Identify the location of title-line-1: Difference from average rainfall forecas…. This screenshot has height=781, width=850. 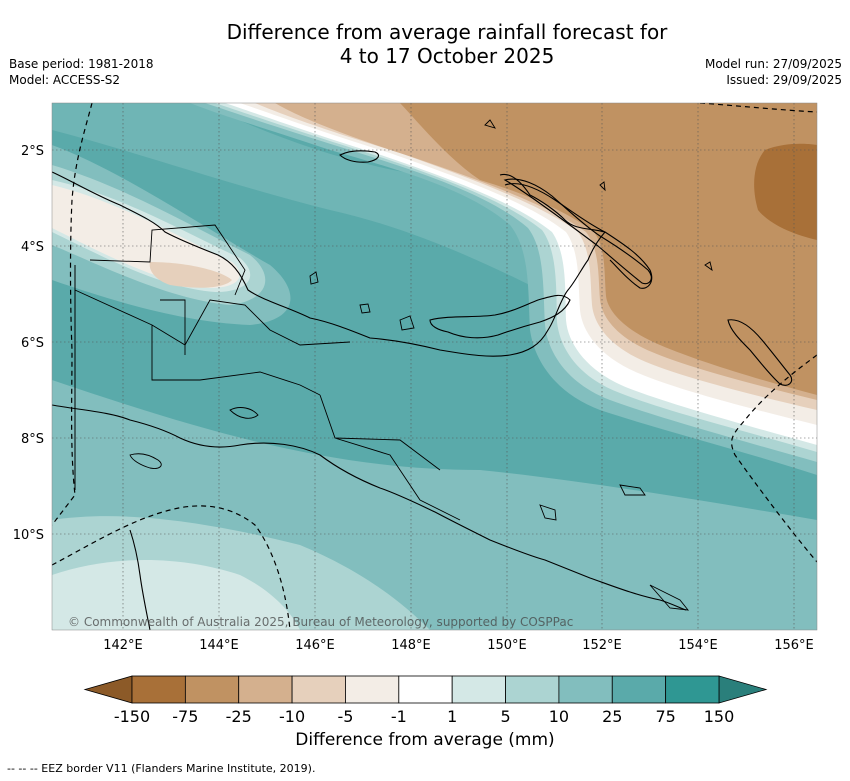
(447, 32).